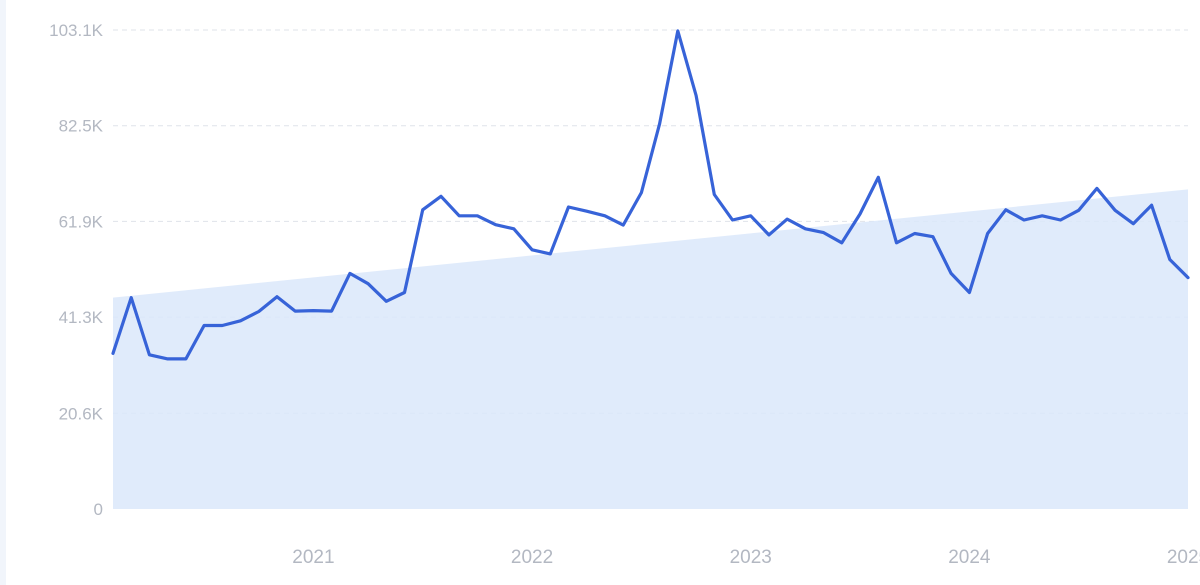  Describe the element at coordinates (76, 30) in the screenshot. I see `y-tick-label: 103.1K` at that location.